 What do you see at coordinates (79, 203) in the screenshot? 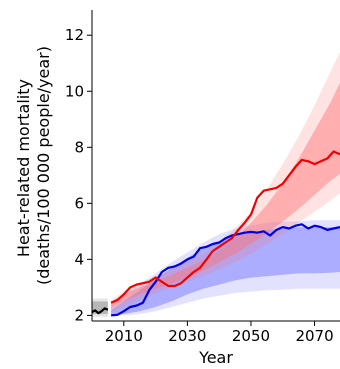
I see `y-tick-label: 6` at bounding box center [79, 203].